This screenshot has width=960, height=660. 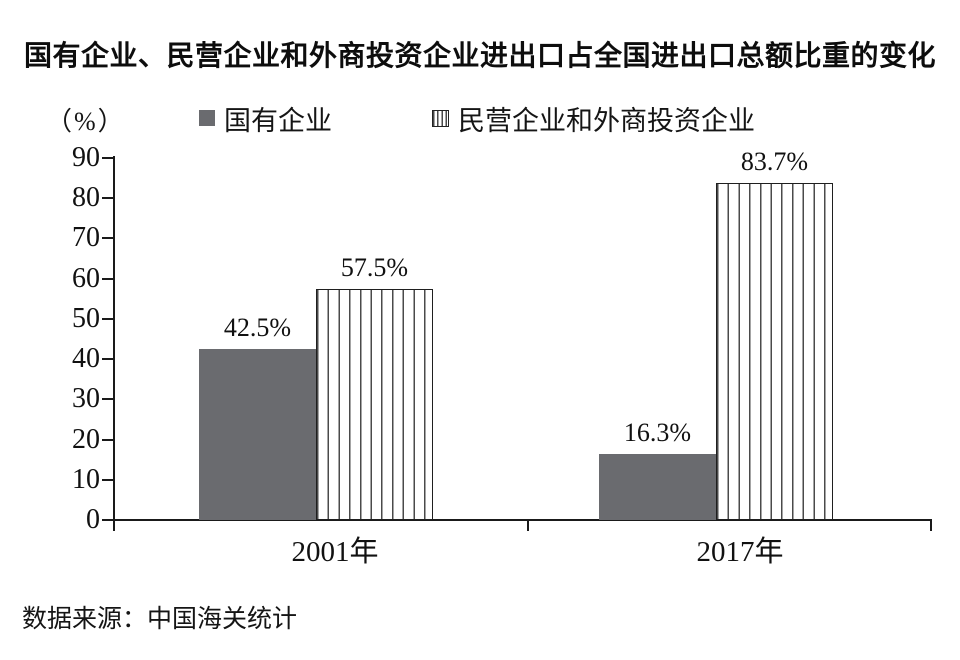 What do you see at coordinates (479, 55) in the screenshot?
I see `chart-title: 国有企业、民营企业和外商投资企业进出口占全国进出口总额比重的变化` at bounding box center [479, 55].